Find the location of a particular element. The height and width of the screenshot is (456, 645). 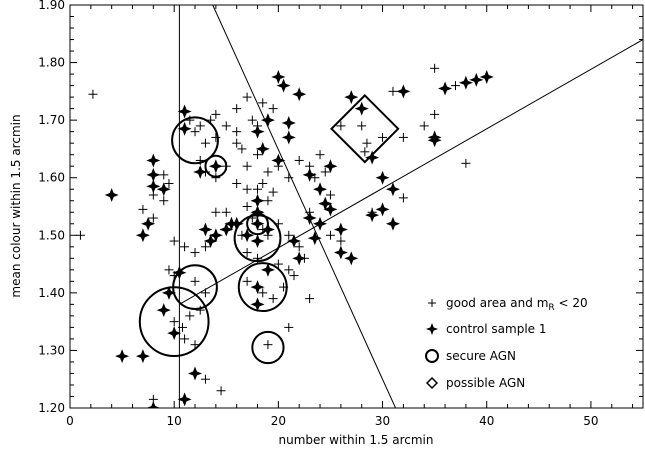

y-tick-label: 1.80 is located at coordinates (51, 63).